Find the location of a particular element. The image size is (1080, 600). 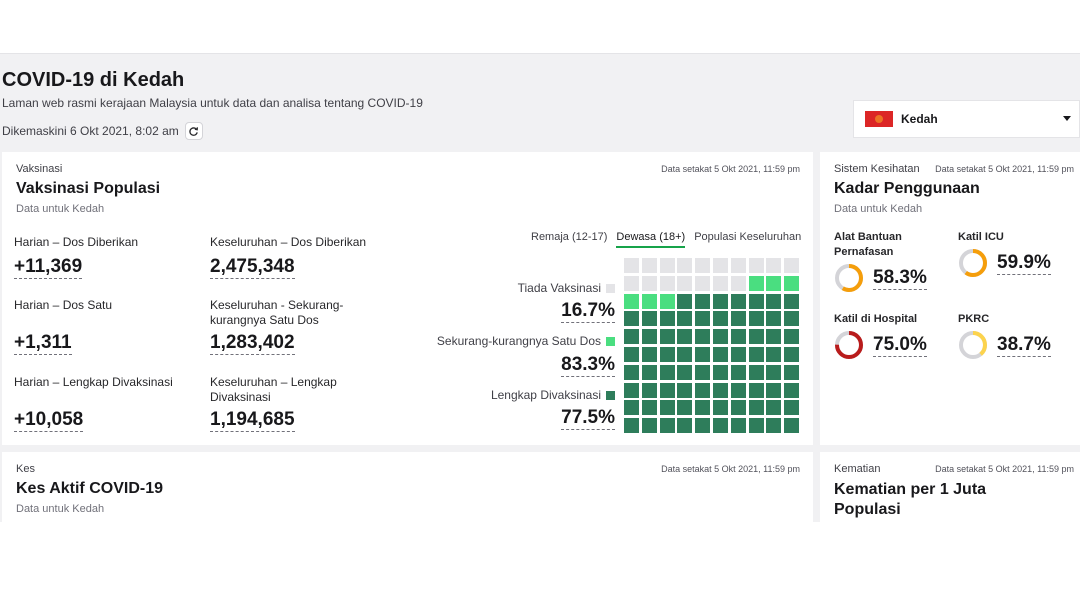

card-title: Vaksinasi Populasi is located at coordinates (88, 188).